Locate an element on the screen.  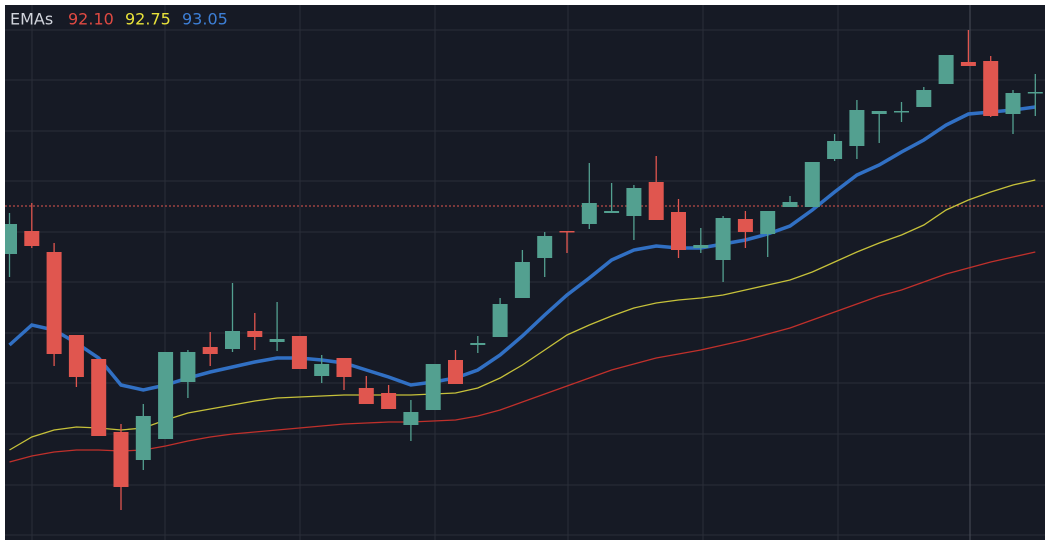
legend-value: 93.05 is located at coordinates (205, 19).